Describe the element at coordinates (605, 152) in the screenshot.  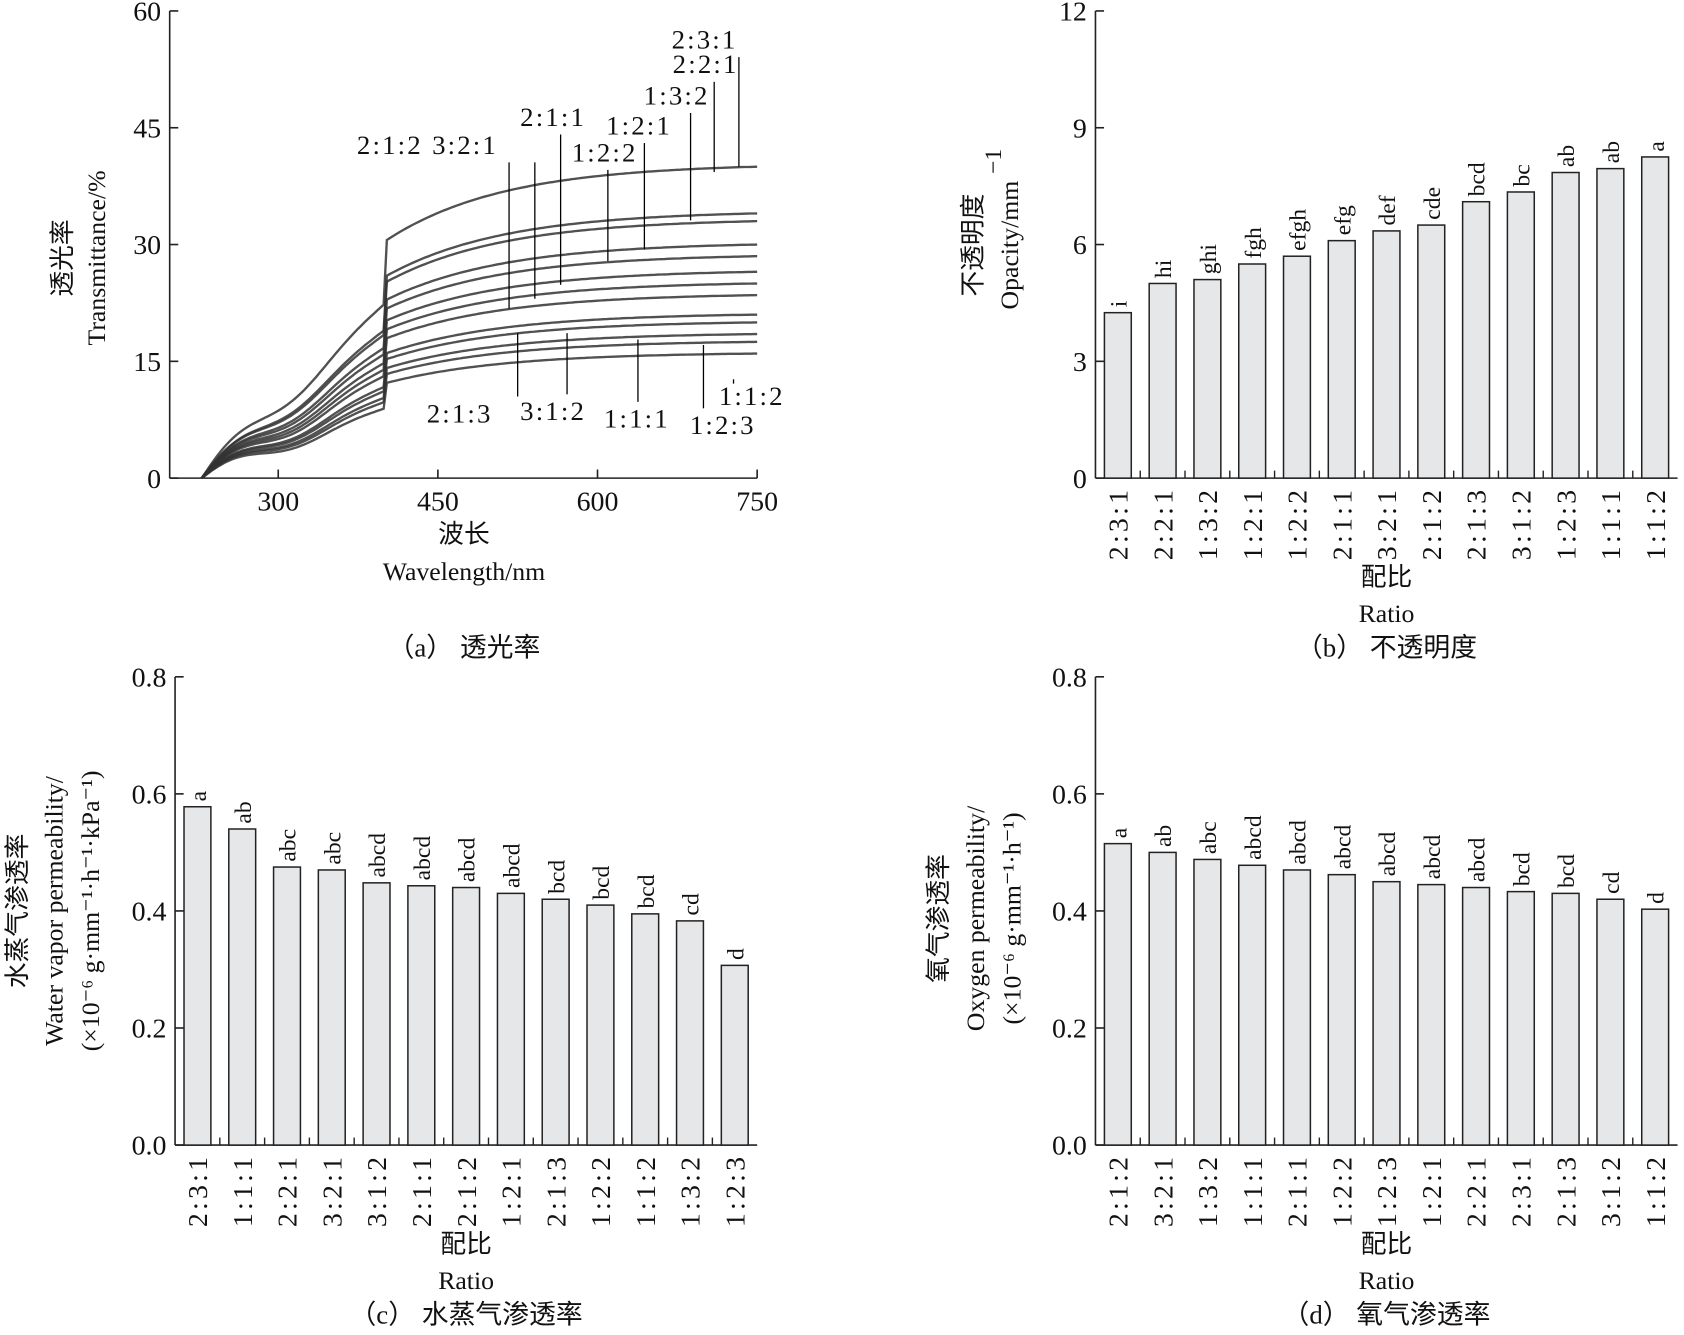
I see `series-annotation: 1:2:2` at that location.